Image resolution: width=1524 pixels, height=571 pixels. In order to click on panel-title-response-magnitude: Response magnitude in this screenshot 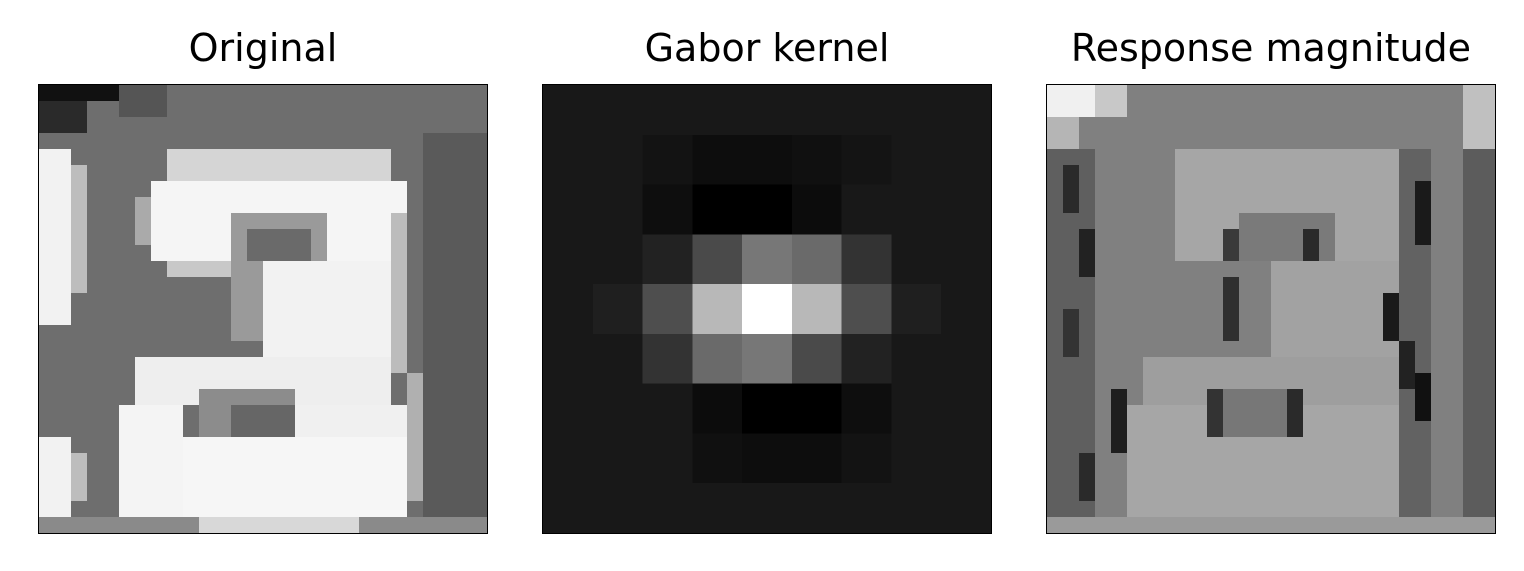, I will do `click(1271, 48)`.